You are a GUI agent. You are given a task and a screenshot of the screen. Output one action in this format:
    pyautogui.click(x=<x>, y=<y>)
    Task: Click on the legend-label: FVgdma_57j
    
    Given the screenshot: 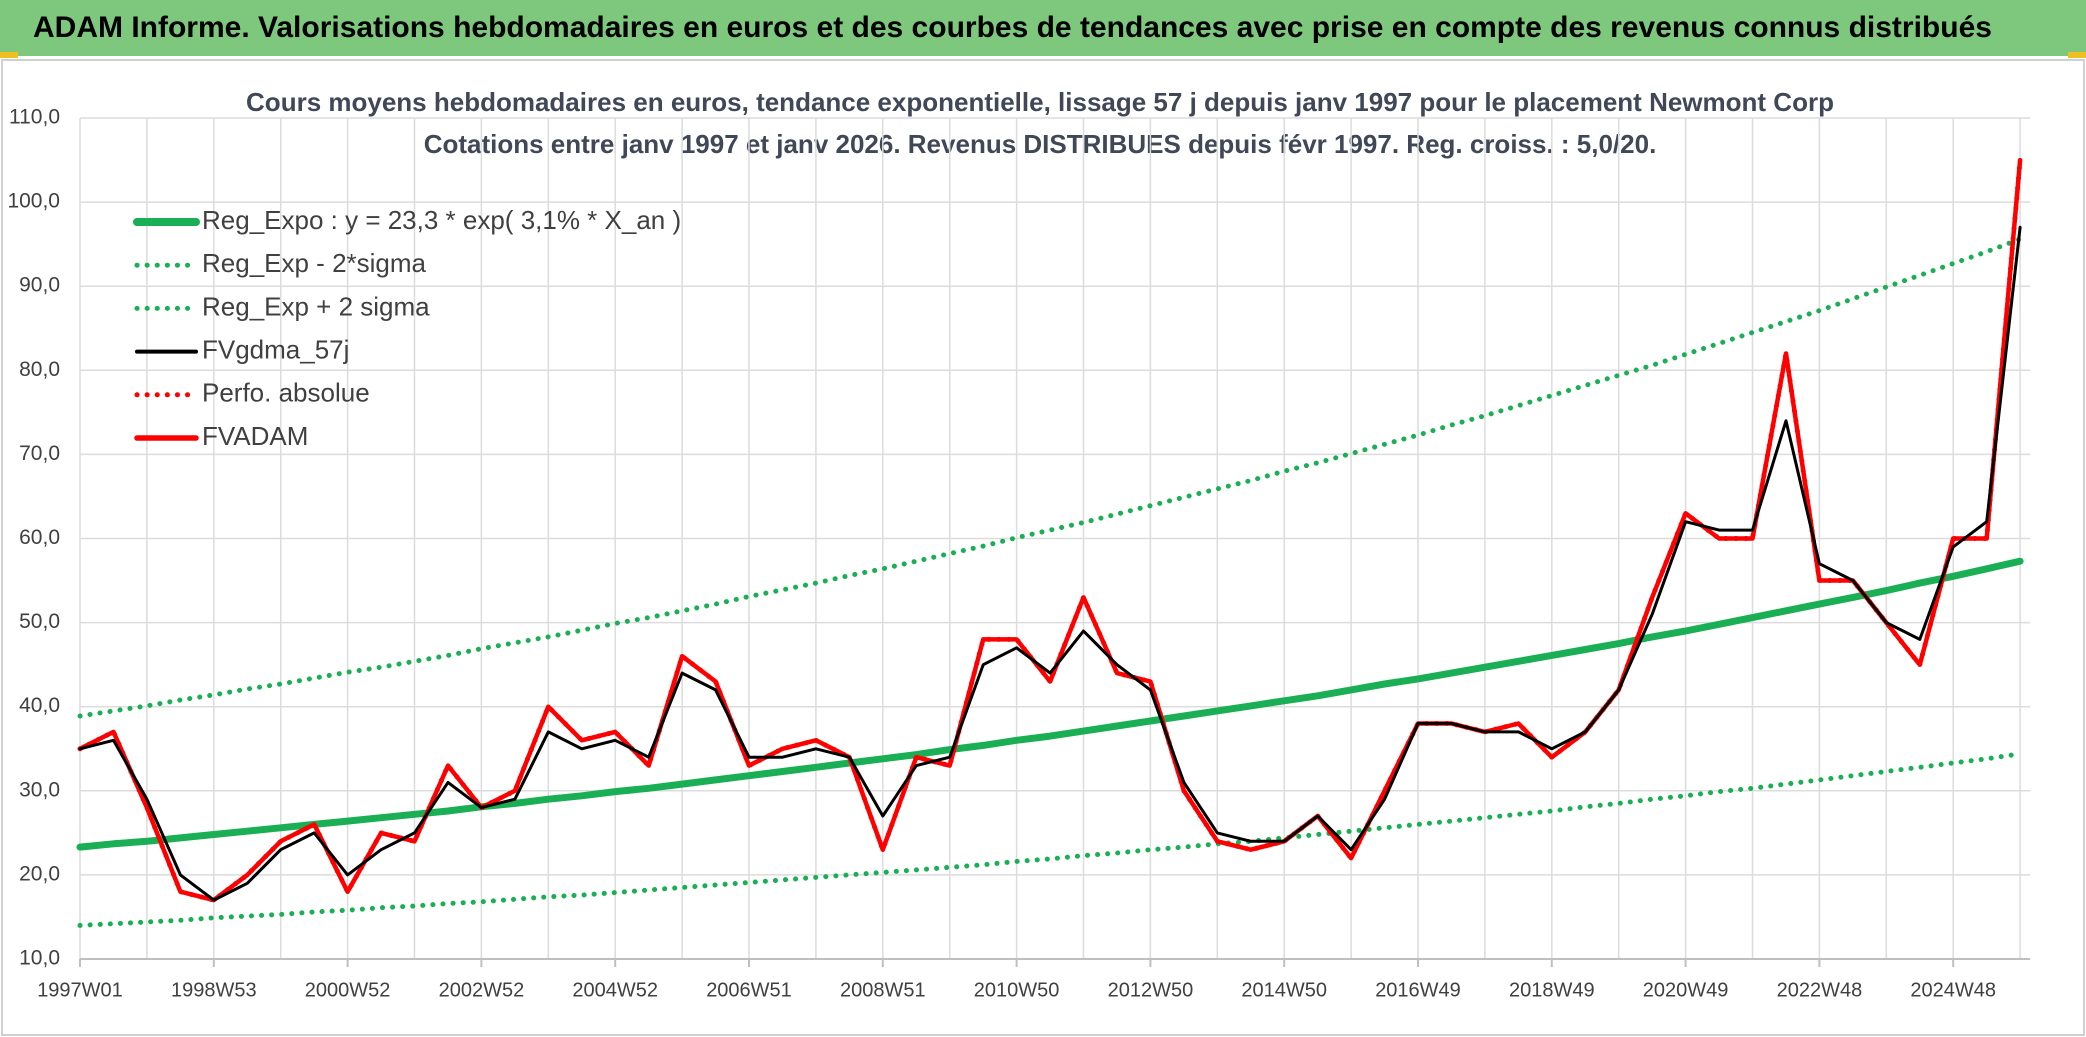 What is the action you would take?
    pyautogui.click(x=275, y=349)
    